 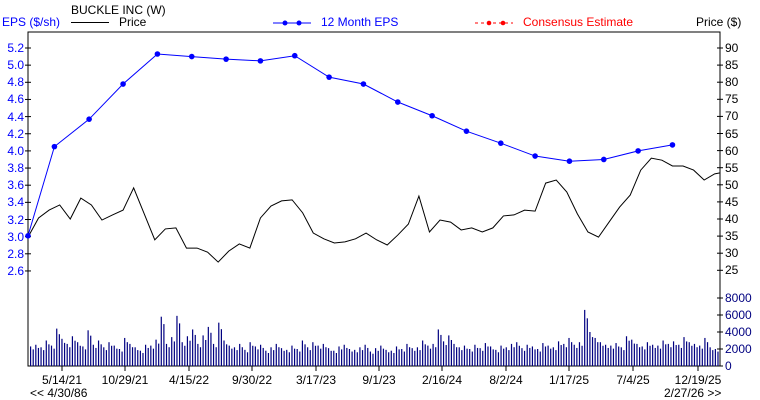 What do you see at coordinates (379, 380) in the screenshot?
I see `x-tick-label: 9/1/23` at bounding box center [379, 380].